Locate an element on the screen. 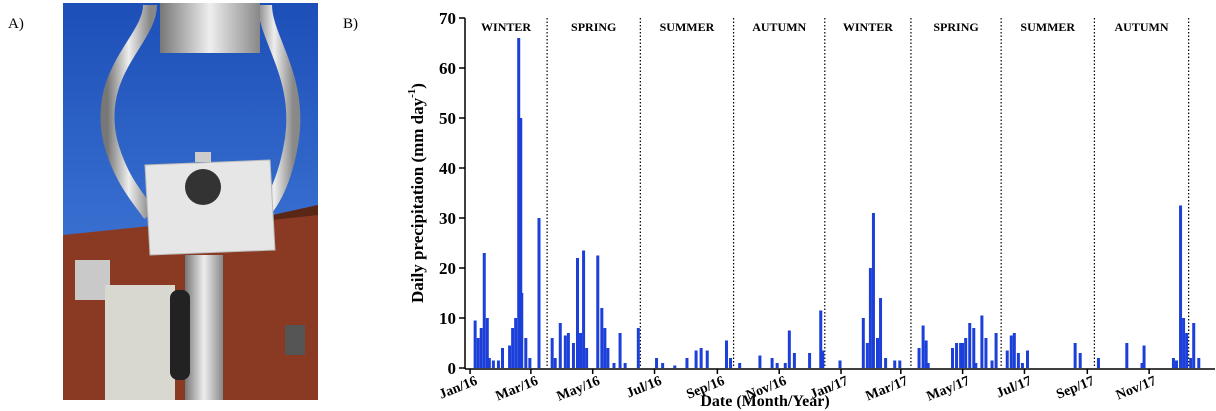 The image size is (1216, 411). y-title-close: ) is located at coordinates (417, 86).